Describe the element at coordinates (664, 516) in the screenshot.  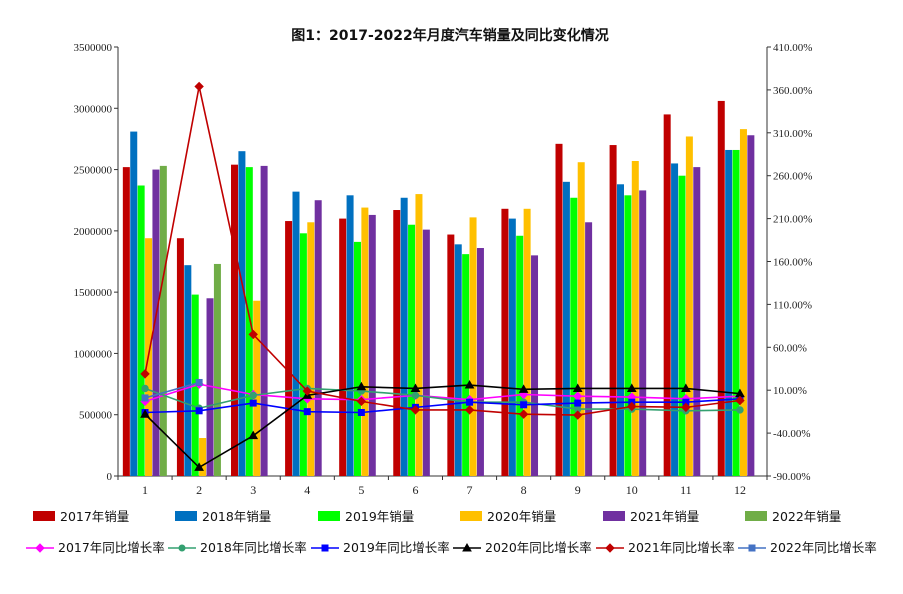
I see `legend-label: 2021年销量` at that location.